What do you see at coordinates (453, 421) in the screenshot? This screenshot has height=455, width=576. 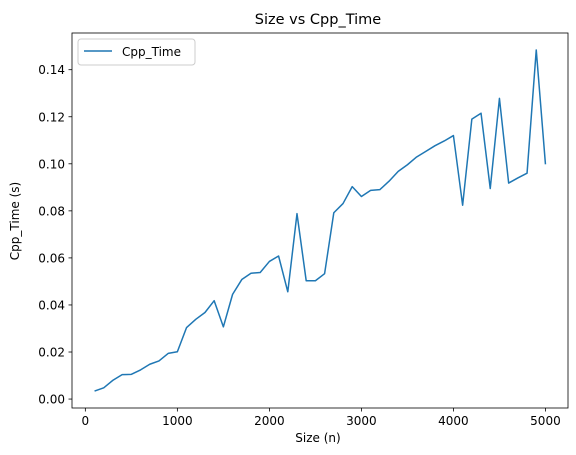 I see `x-tick-label: 4000` at bounding box center [453, 421].